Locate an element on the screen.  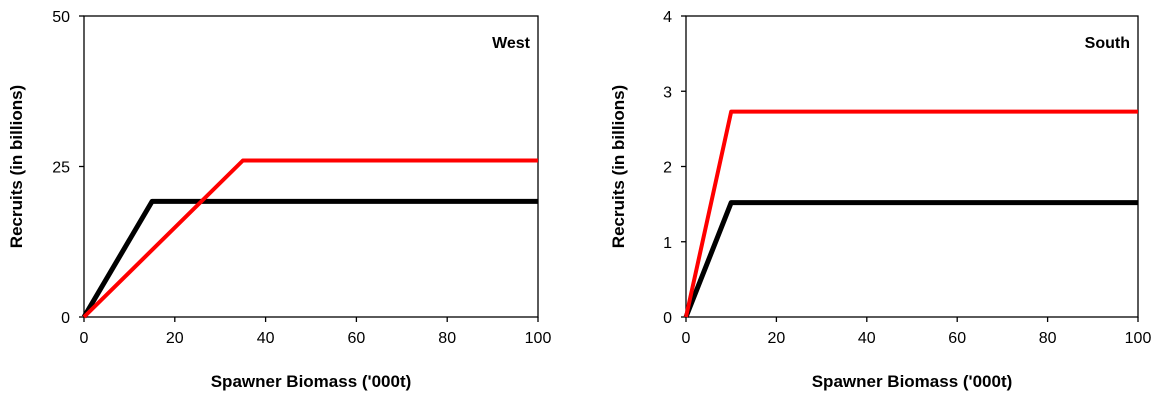
y-tick-label: 25 is located at coordinates (61, 168).